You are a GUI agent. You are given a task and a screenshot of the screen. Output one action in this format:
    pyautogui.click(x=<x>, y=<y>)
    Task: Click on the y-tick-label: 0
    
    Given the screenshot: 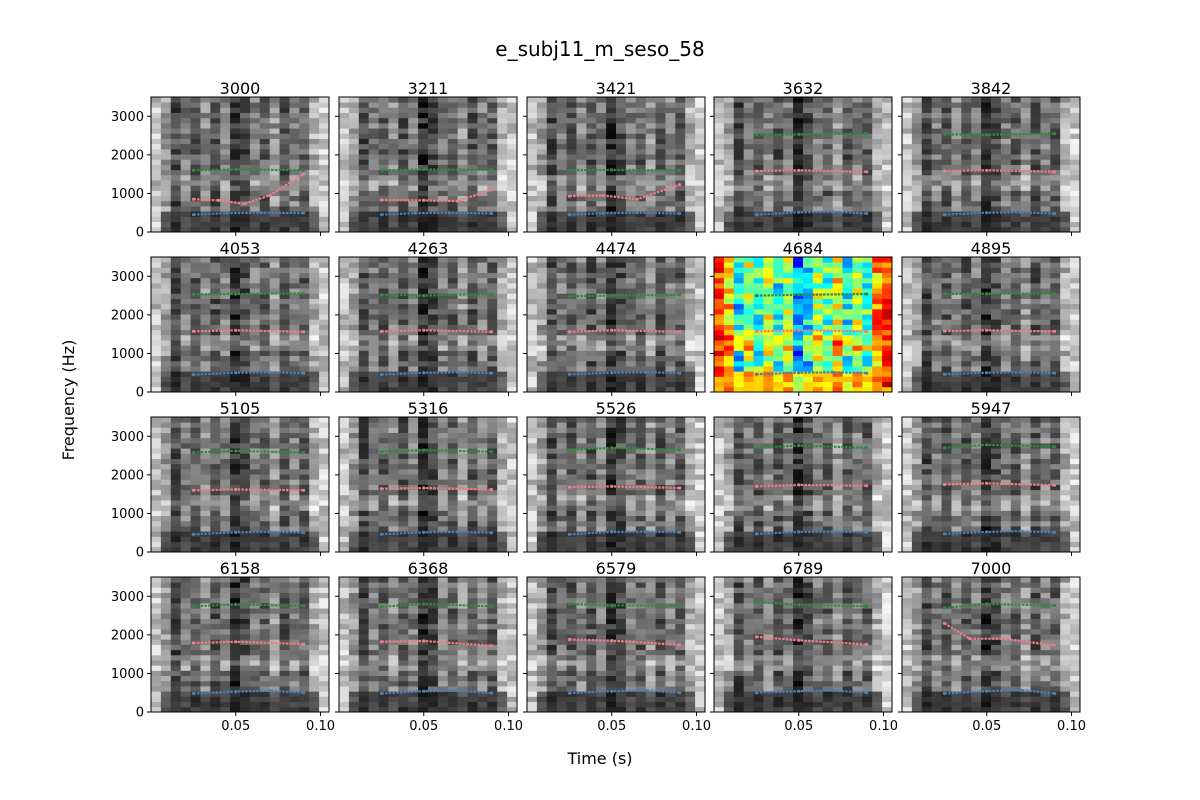 What is the action you would take?
    pyautogui.click(x=140, y=393)
    